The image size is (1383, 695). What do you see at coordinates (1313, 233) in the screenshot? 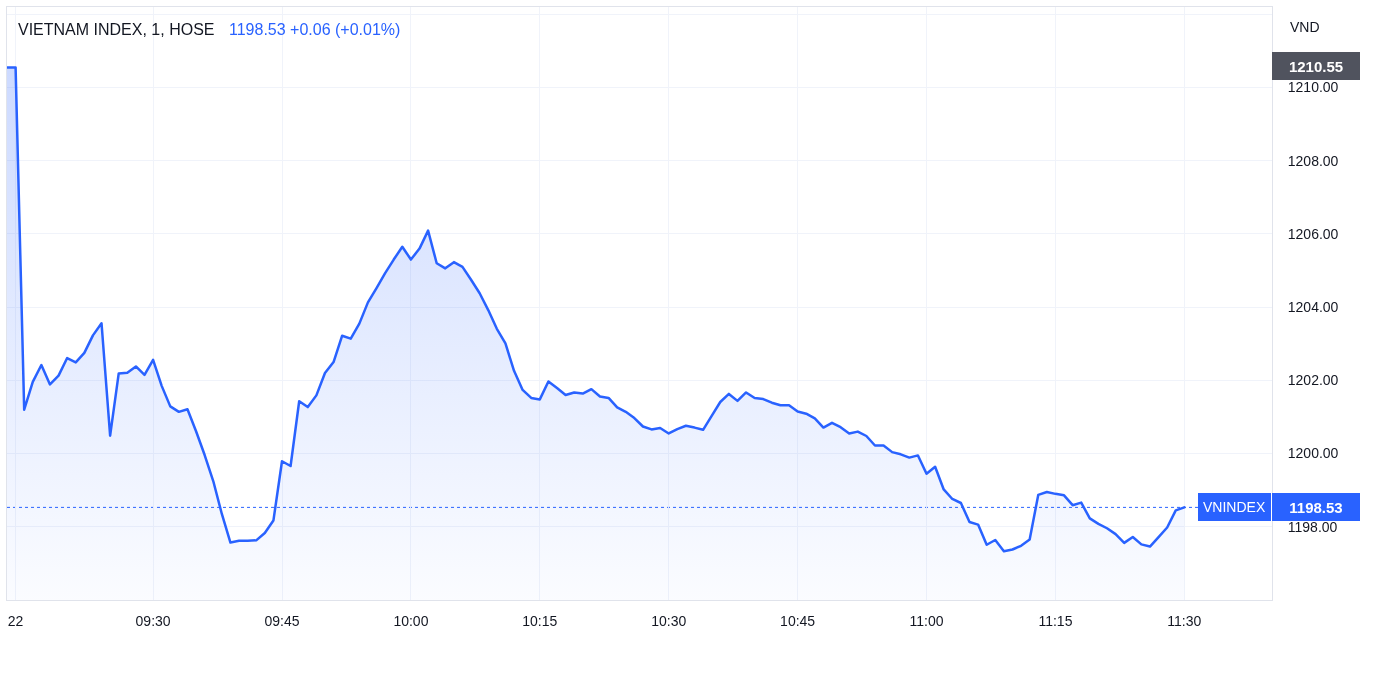
I see `y-tick-label: 1206.00` at bounding box center [1313, 233].